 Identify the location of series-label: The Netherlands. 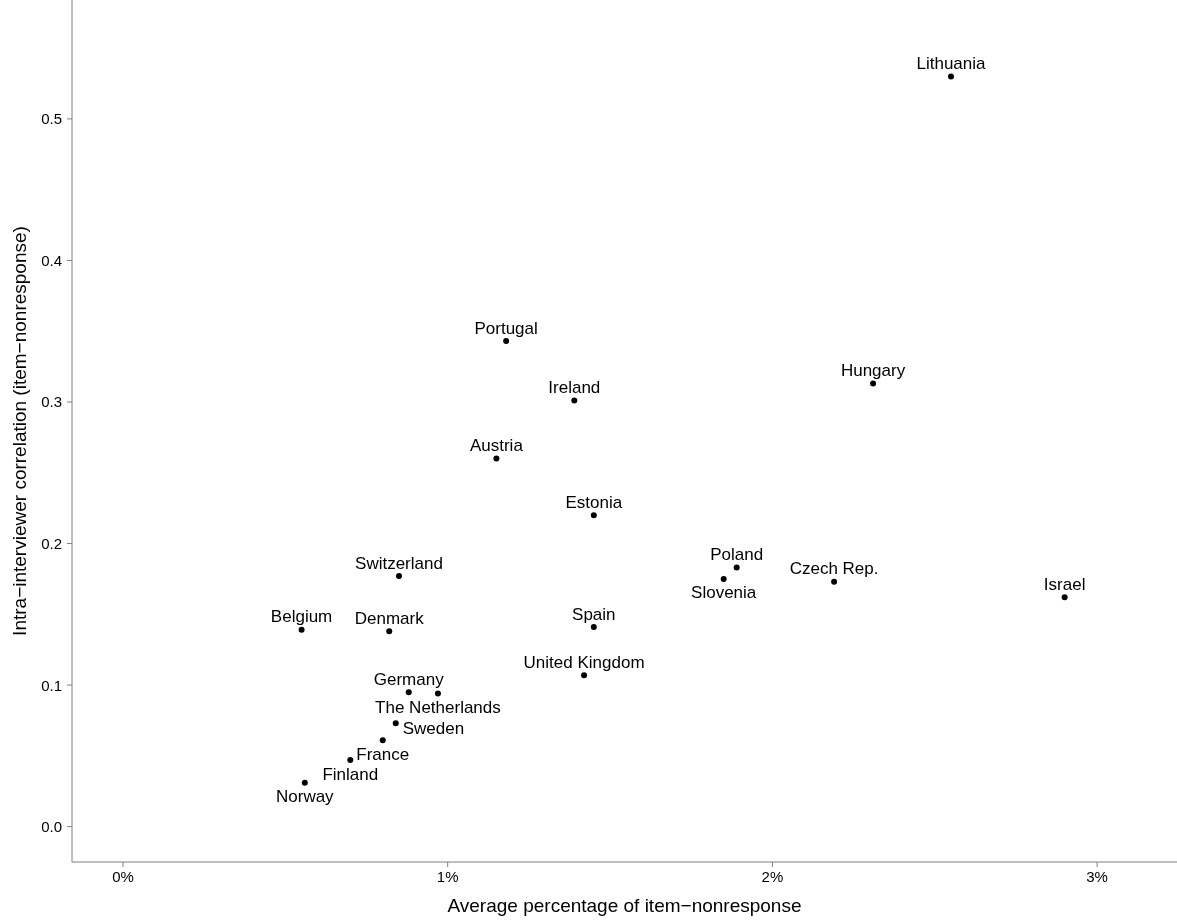
(438, 708).